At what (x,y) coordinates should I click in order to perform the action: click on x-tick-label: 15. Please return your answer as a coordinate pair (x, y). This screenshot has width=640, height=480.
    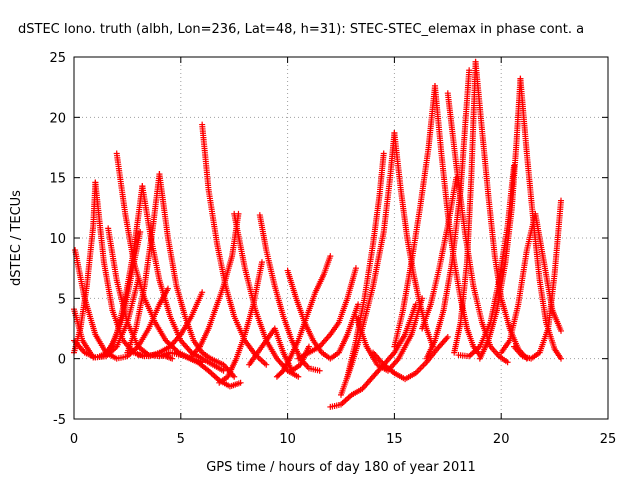
    Looking at the image, I should click on (394, 439).